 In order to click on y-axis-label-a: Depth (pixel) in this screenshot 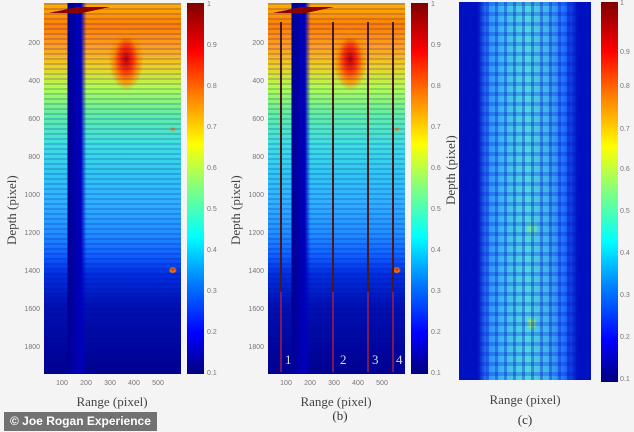, I will do `click(11, 210)`.